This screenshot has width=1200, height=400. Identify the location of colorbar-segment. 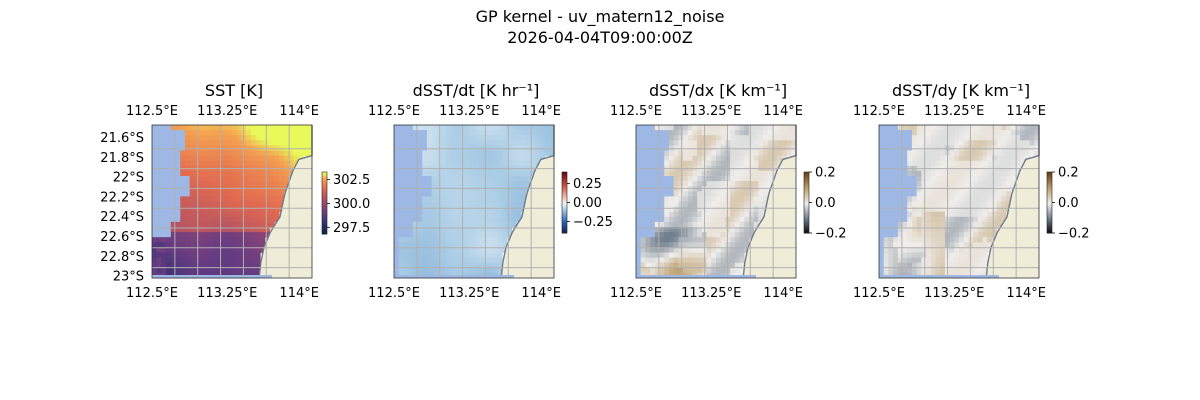
(324, 192).